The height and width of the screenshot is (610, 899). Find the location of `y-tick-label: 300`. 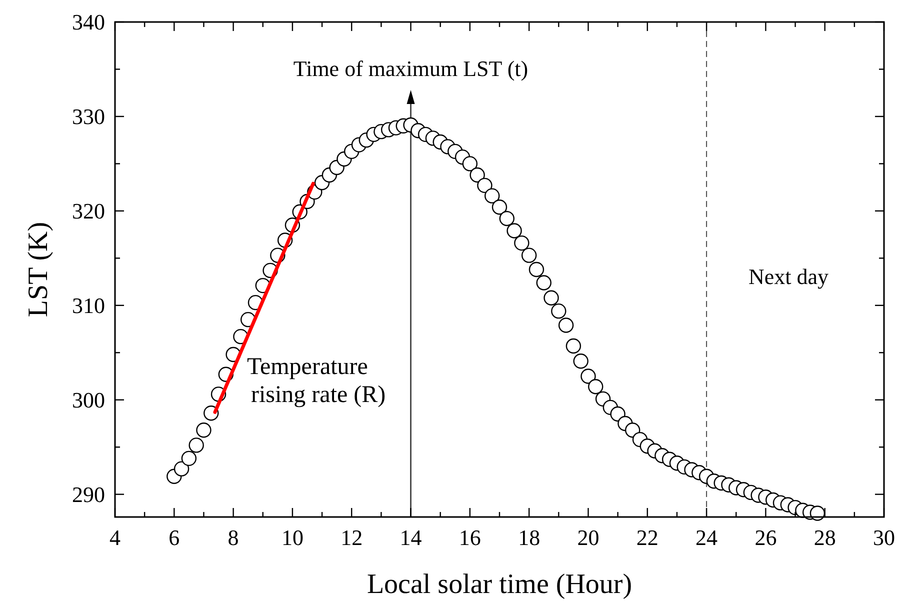

y-tick-label: 300 is located at coordinates (88, 400).